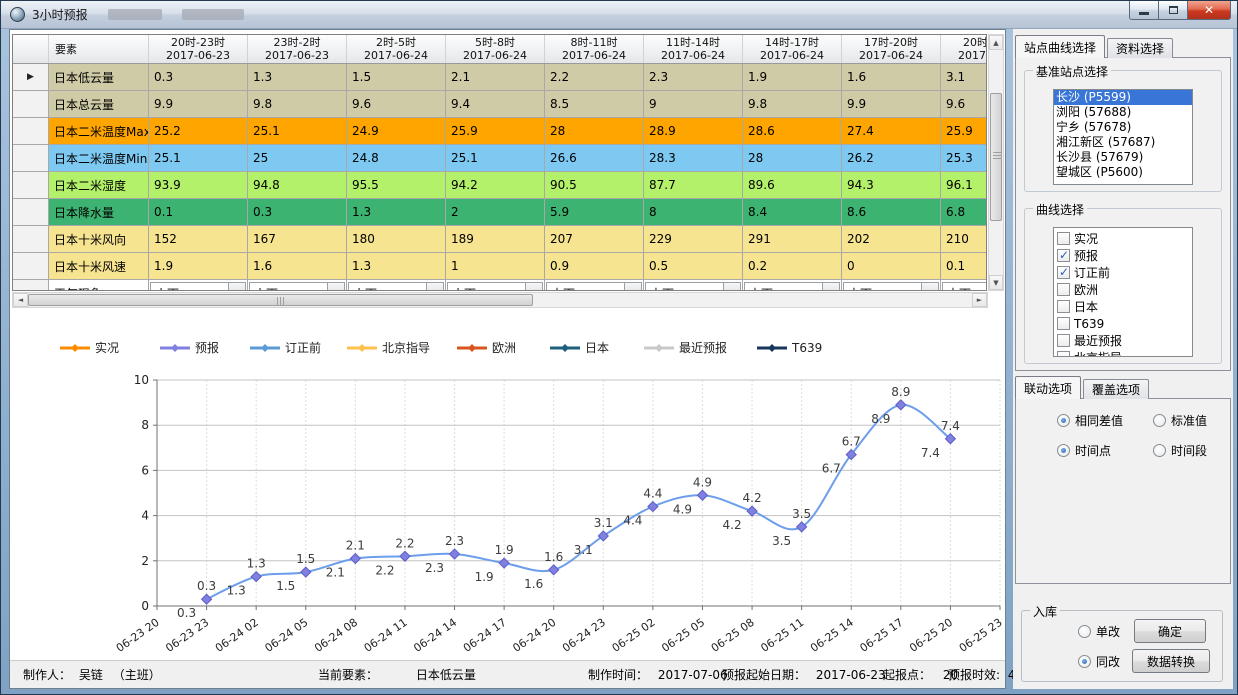 This screenshot has width=1238, height=695. What do you see at coordinates (396, 49) in the screenshot?
I see `time-column-header: 2时-5时 2017-06-24` at bounding box center [396, 49].